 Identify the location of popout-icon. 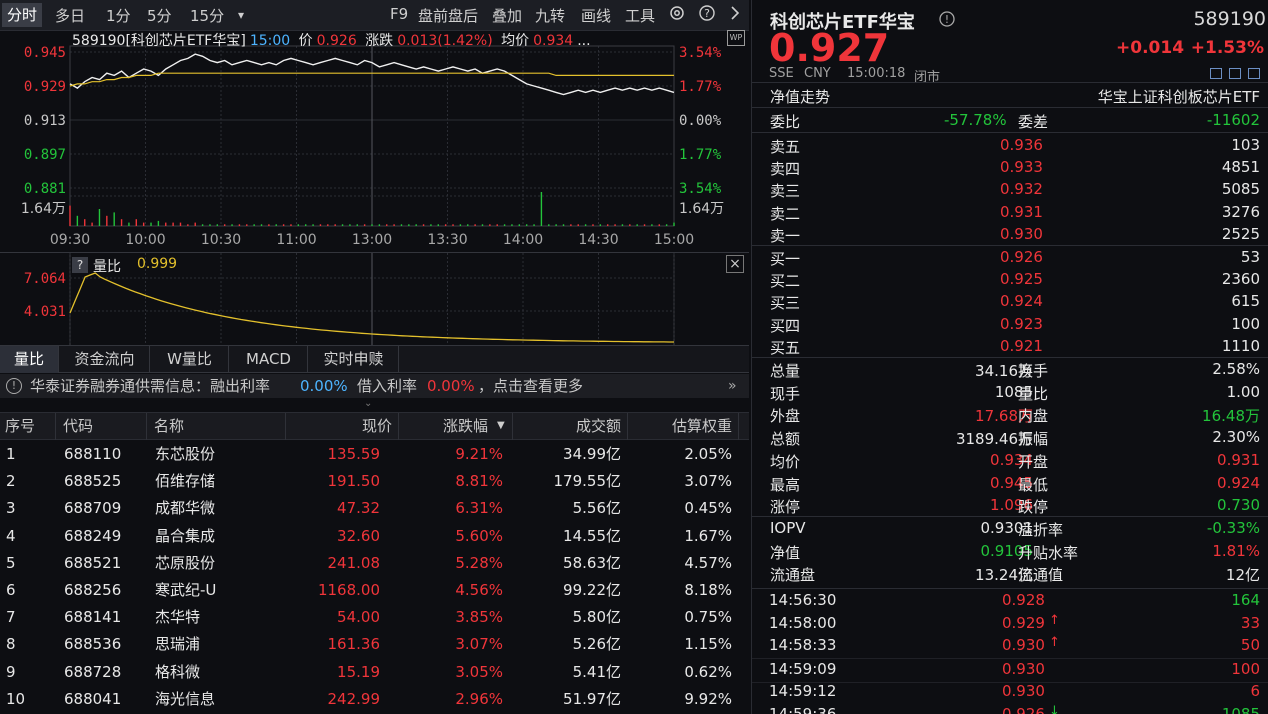
(1254, 73).